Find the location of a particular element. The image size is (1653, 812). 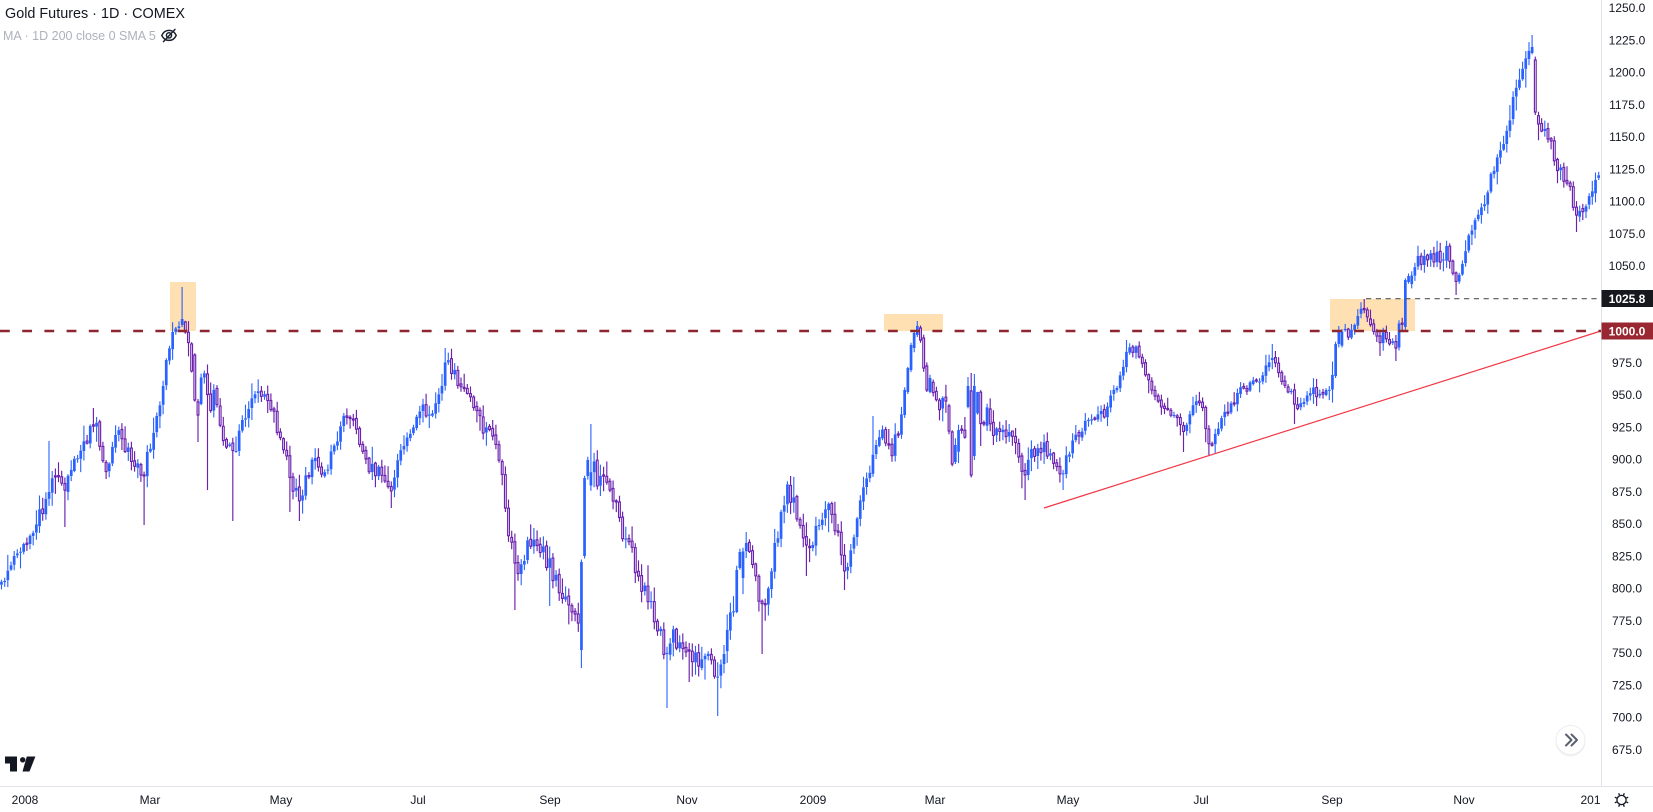

svg-text: 875.0 is located at coordinates (1627, 492).